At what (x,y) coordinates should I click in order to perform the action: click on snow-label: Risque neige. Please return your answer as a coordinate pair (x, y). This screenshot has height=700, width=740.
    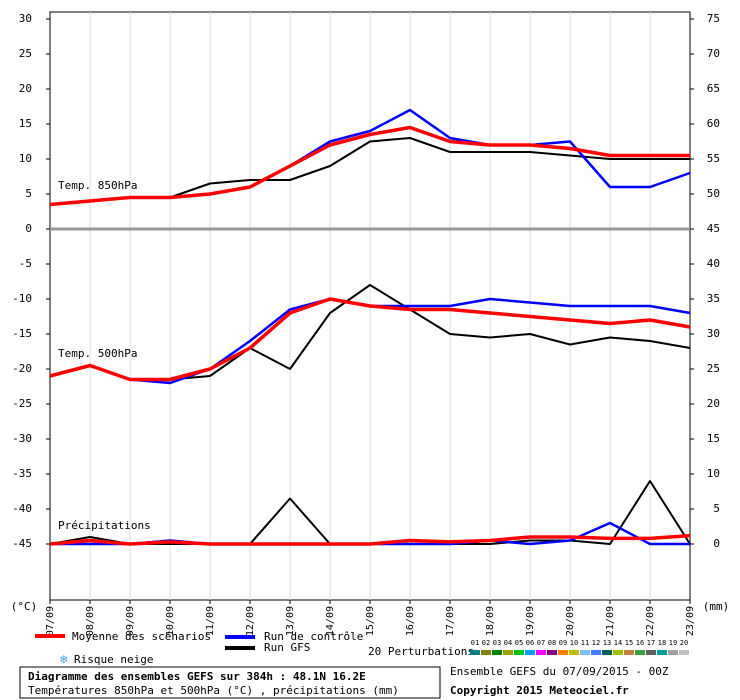
    Looking at the image, I should click on (113, 659).